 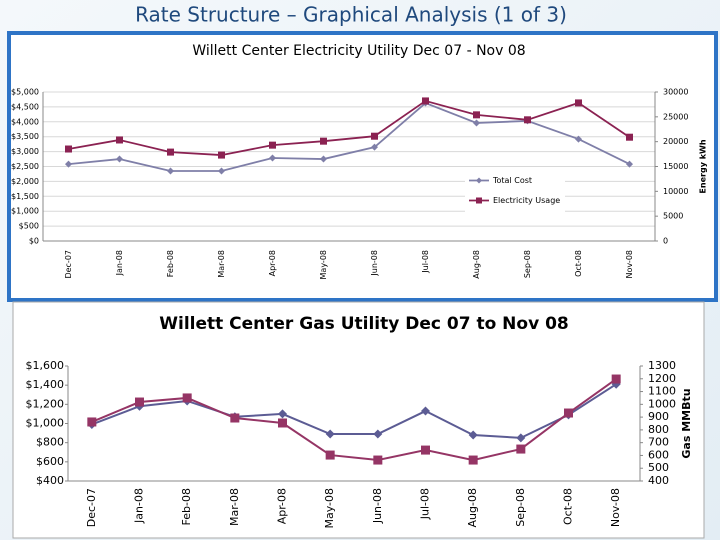 I want to click on y2-tick-label: 800, so click(x=658, y=429).